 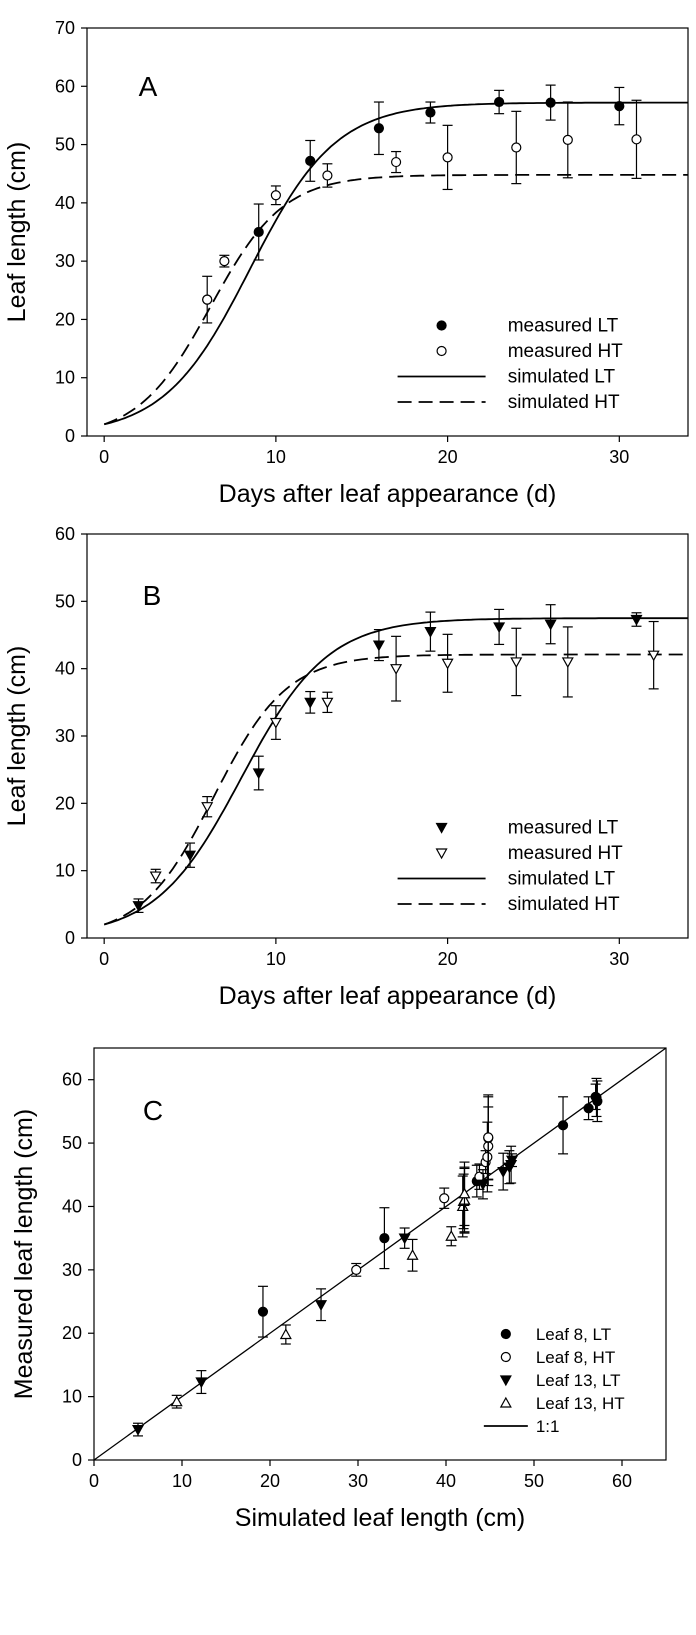 I want to click on x-axis-label: Simulated leaf length (cm), so click(x=380, y=1518).